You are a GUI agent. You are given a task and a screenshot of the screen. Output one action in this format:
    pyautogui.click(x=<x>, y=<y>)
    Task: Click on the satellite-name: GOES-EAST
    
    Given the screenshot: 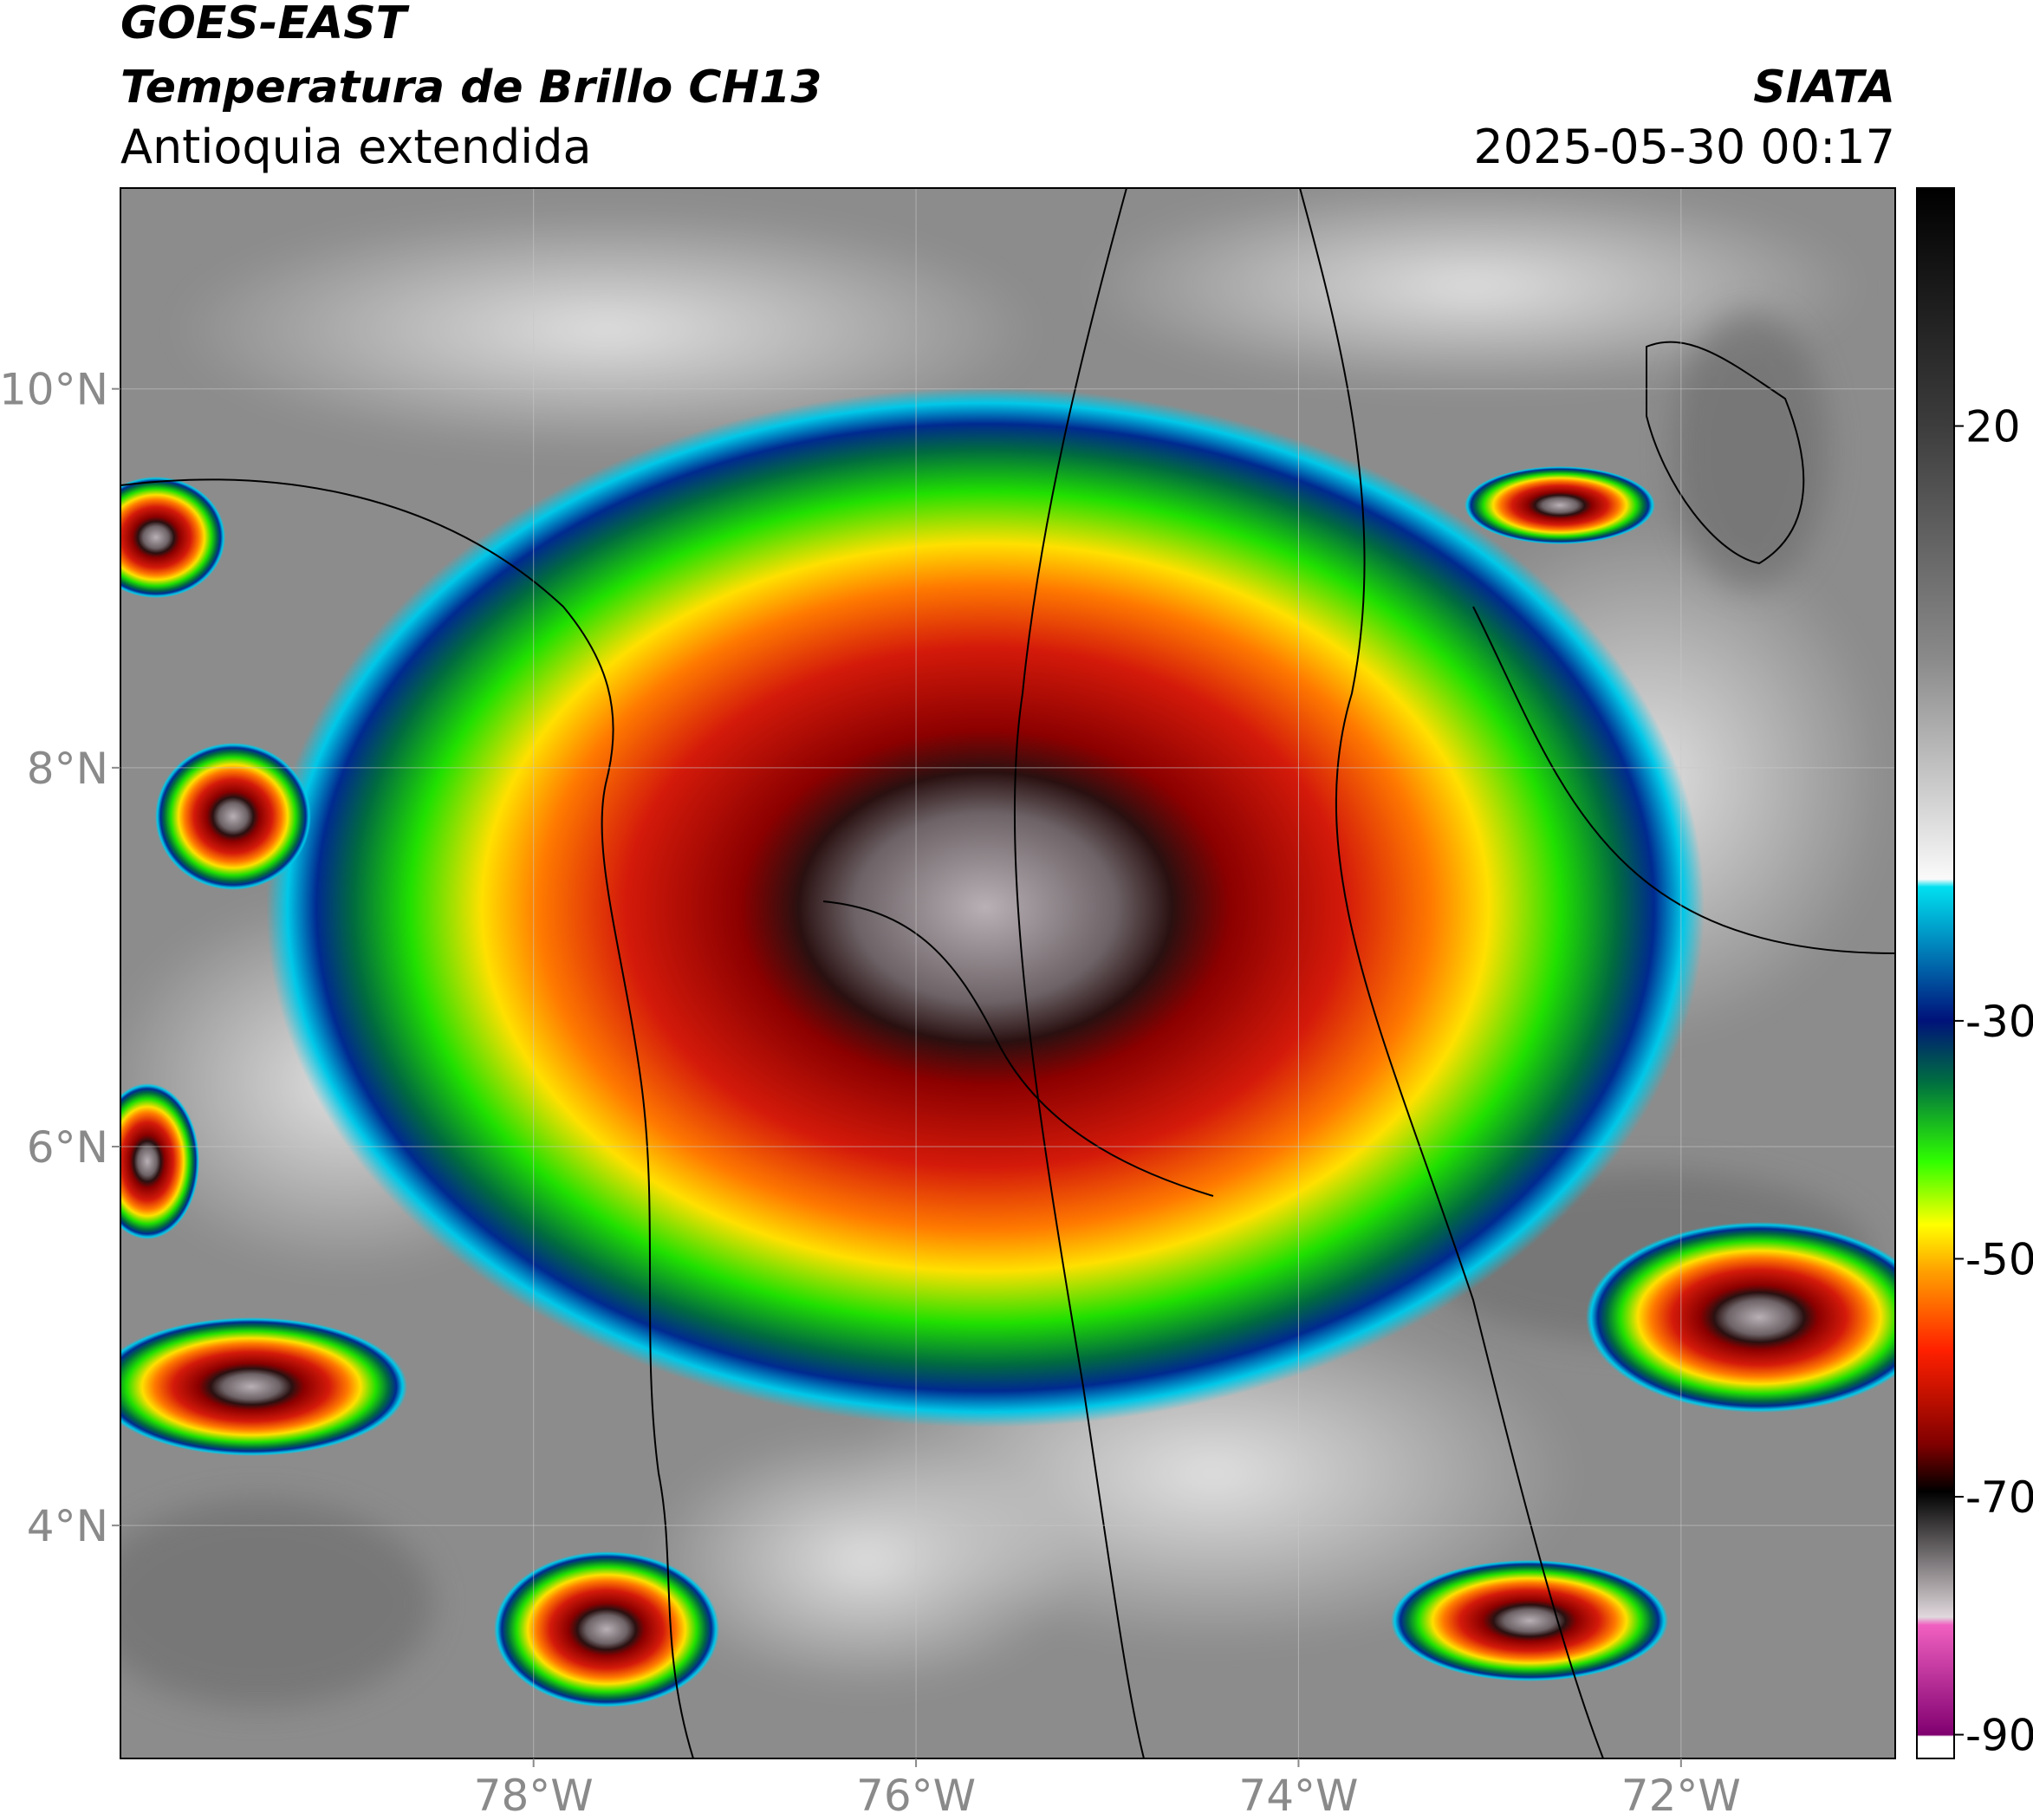 What is the action you would take?
    pyautogui.click(x=265, y=24)
    